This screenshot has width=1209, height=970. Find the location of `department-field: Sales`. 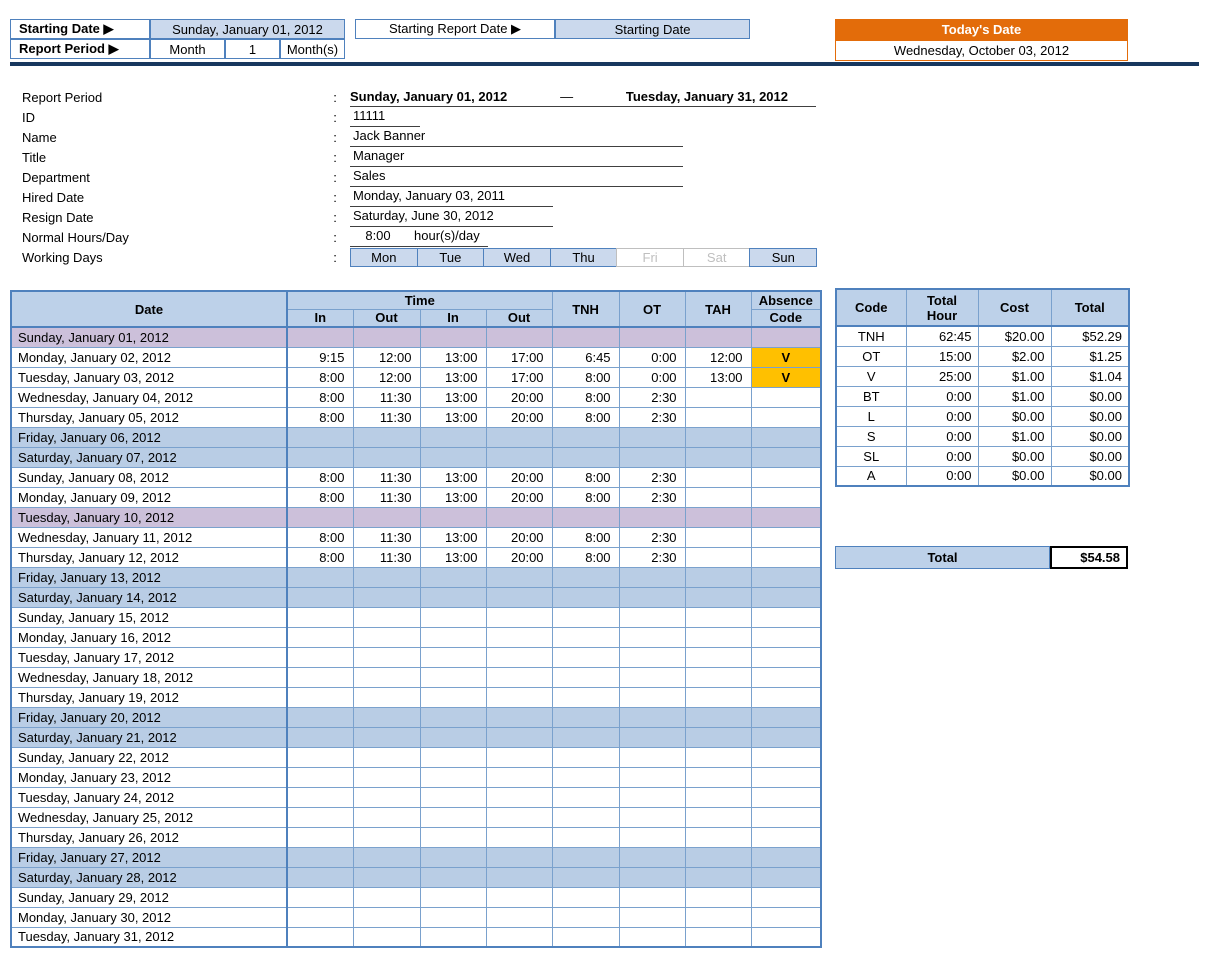

department-field: Sales is located at coordinates (516, 177).